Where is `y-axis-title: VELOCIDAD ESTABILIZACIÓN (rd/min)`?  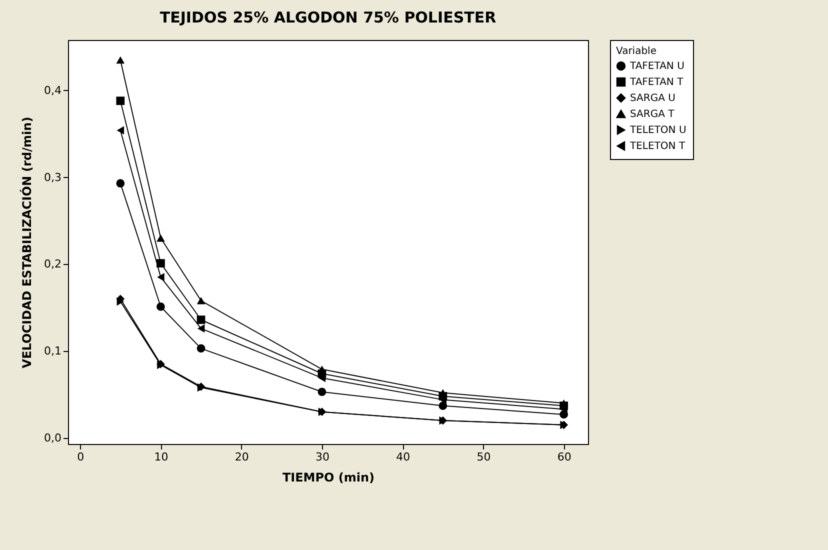
y-axis-title: VELOCIDAD ESTABILIZACIÓN (rd/min) is located at coordinates (26, 242).